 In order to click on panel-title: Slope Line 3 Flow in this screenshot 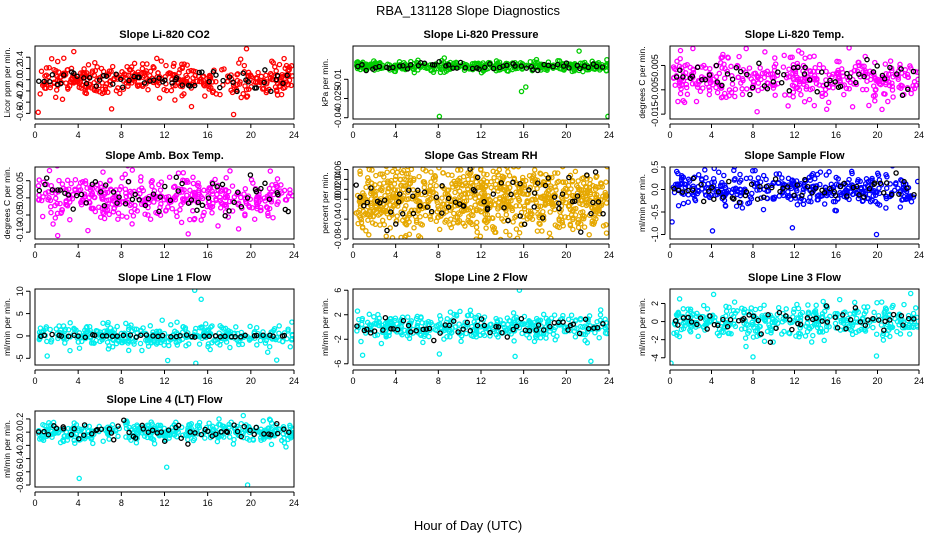, I will do `click(794, 278)`.